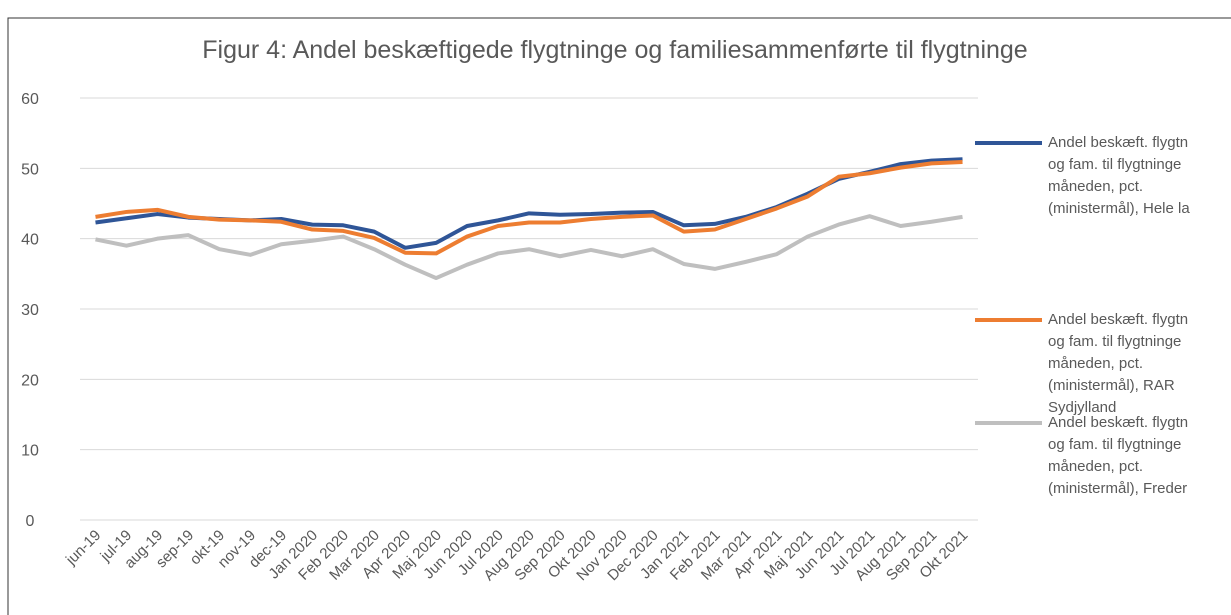  I want to click on y-tick-label: 50, so click(30, 169).